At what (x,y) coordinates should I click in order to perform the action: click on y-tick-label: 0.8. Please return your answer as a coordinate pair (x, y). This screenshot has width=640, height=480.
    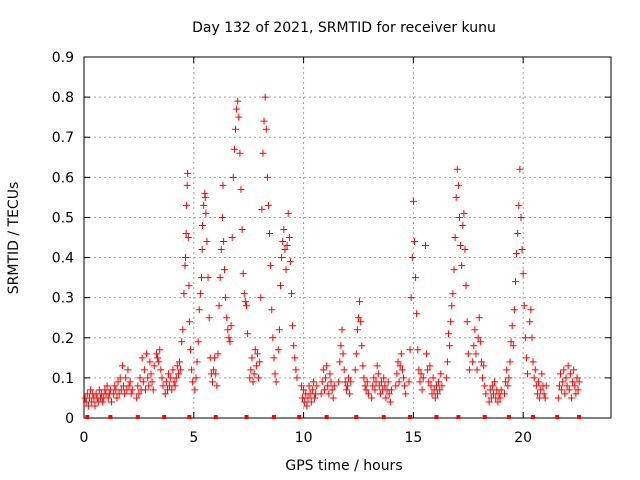
    Looking at the image, I should click on (63, 98).